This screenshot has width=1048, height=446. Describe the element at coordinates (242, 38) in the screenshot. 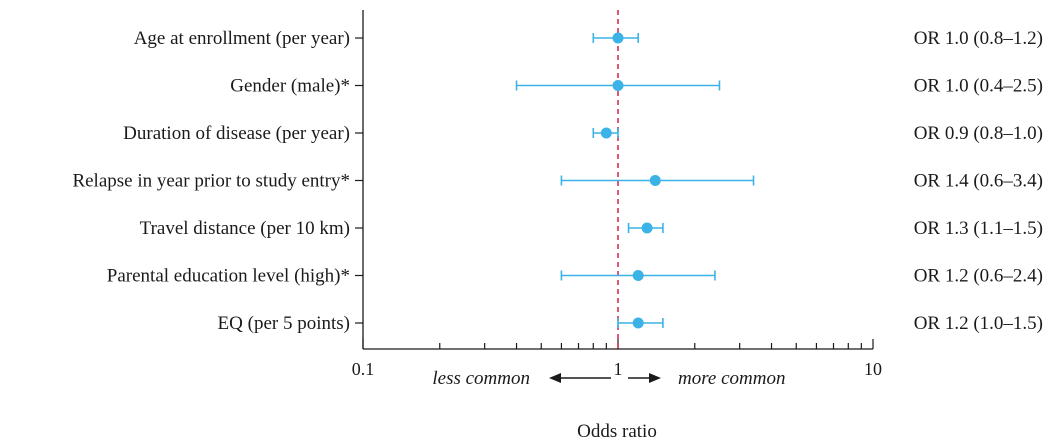

I see `row-label: Age at enrollment (per year)` at that location.